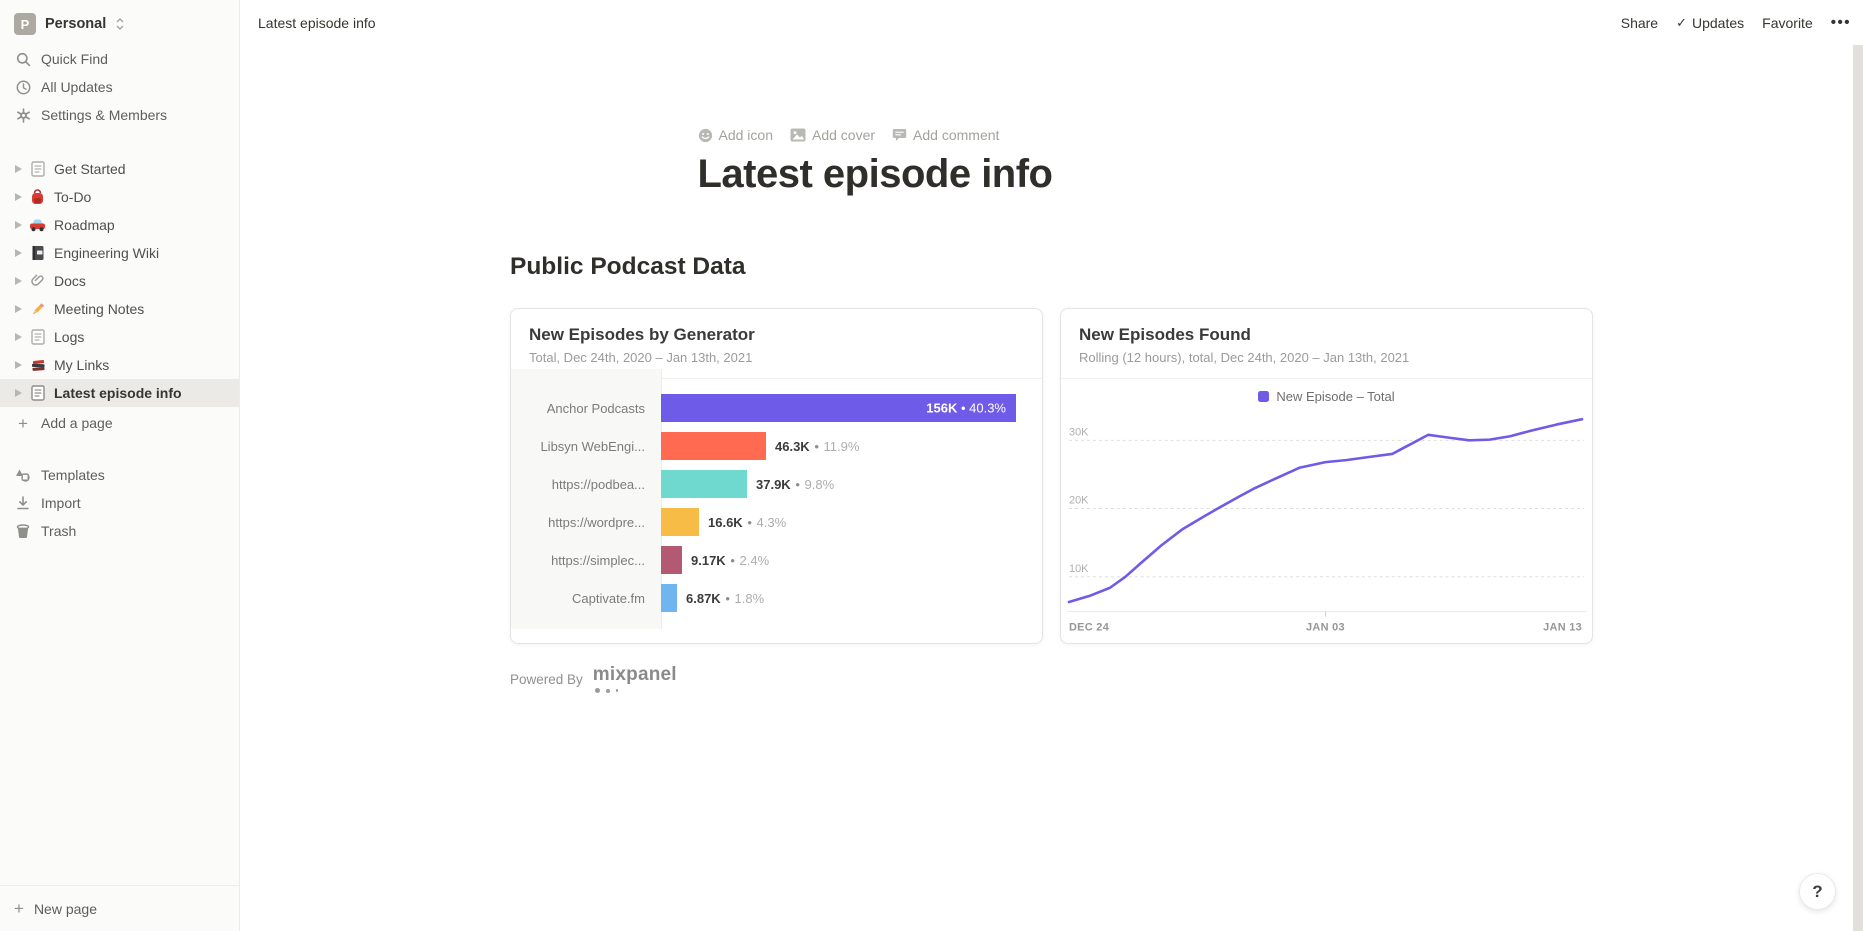  What do you see at coordinates (1051, 679) in the screenshot?
I see `powered-by-row: Powered By mixpanel` at bounding box center [1051, 679].